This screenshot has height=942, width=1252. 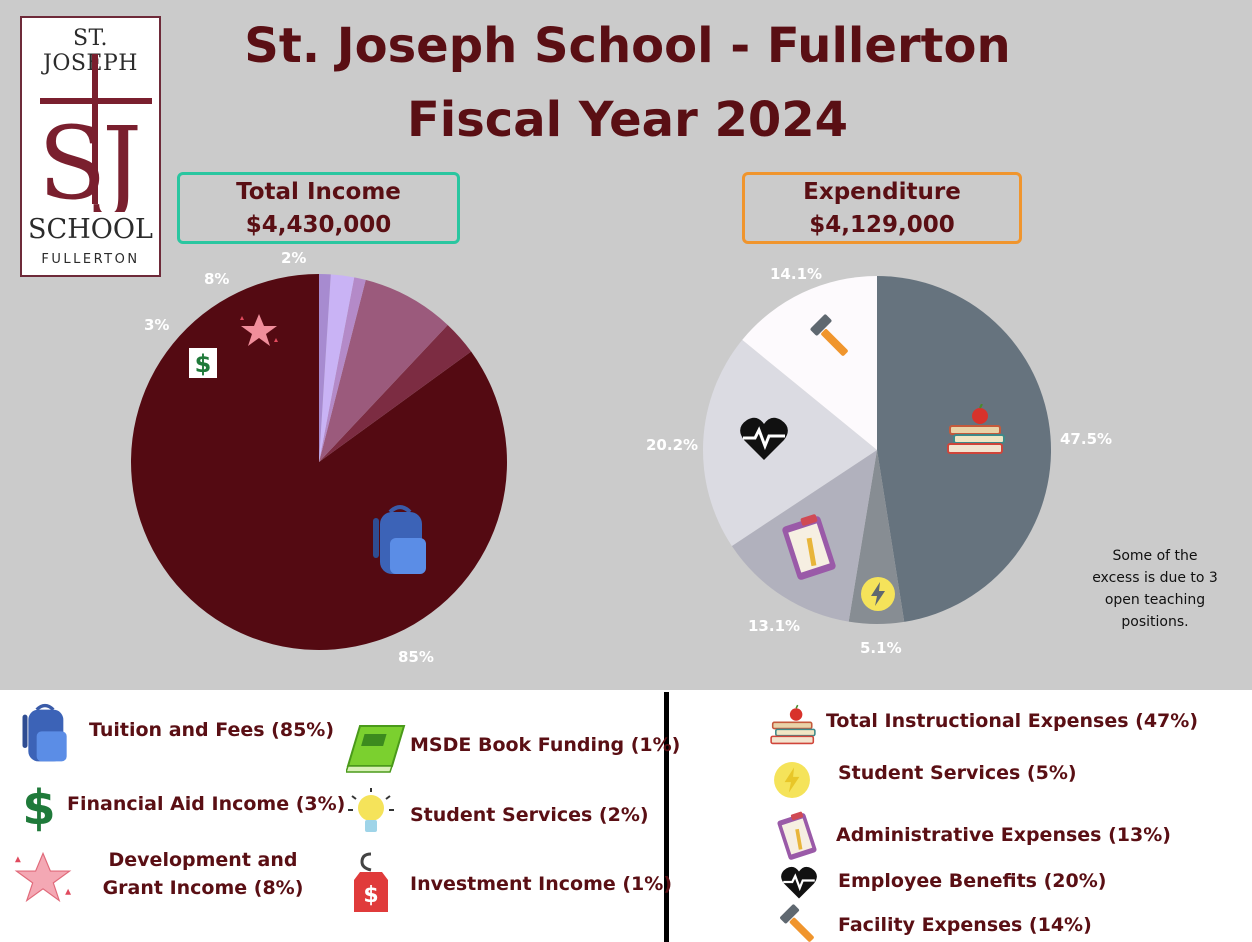 I want to click on logo-line-2: SCHOOL, so click(x=90, y=229).